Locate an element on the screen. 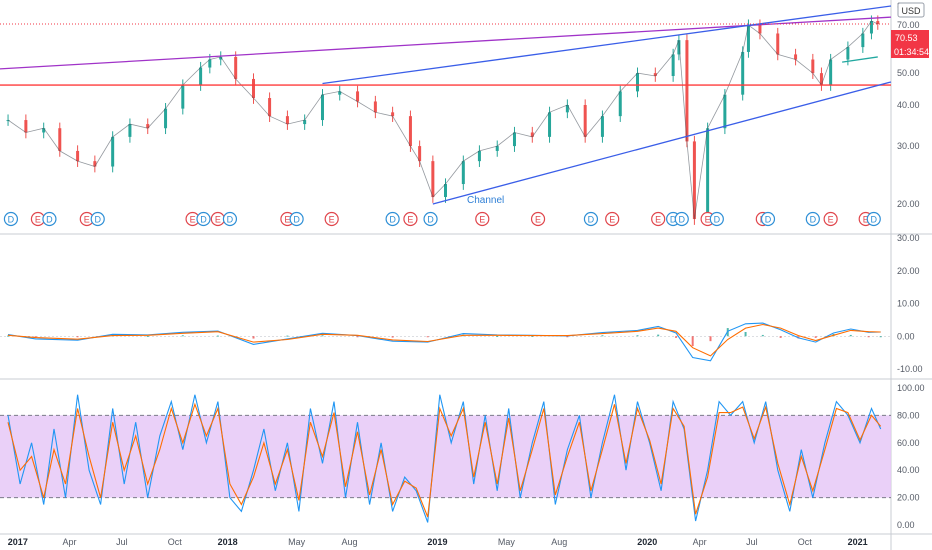 This screenshot has width=932, height=550. price-tick-label: 70.00 is located at coordinates (908, 25).